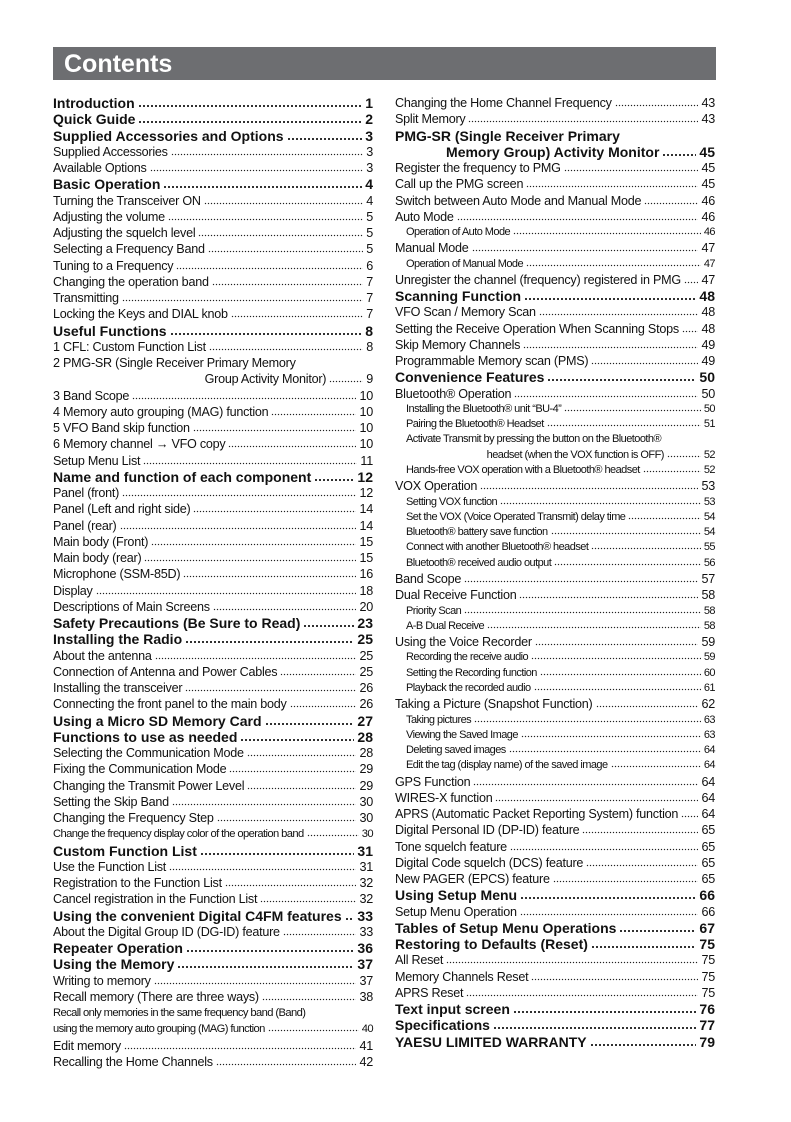 This screenshot has width=791, height=1122. What do you see at coordinates (555, 168) in the screenshot?
I see `toc-entry: Register the frequency to PMG 45` at bounding box center [555, 168].